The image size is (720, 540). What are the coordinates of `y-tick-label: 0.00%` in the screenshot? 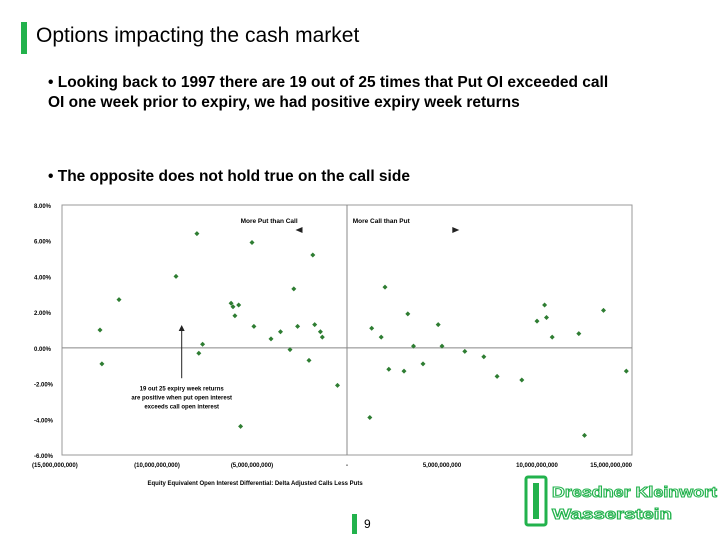 It's located at (43, 350).